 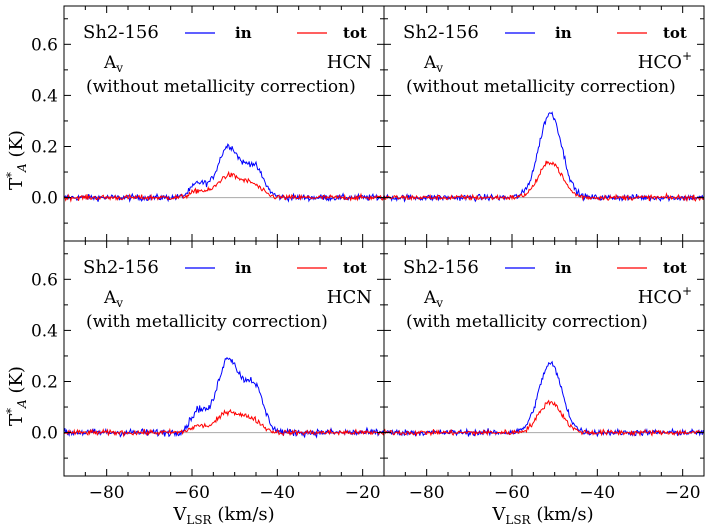 I want to click on y-axis-title-bottom: T*A (K), so click(x=16, y=396).